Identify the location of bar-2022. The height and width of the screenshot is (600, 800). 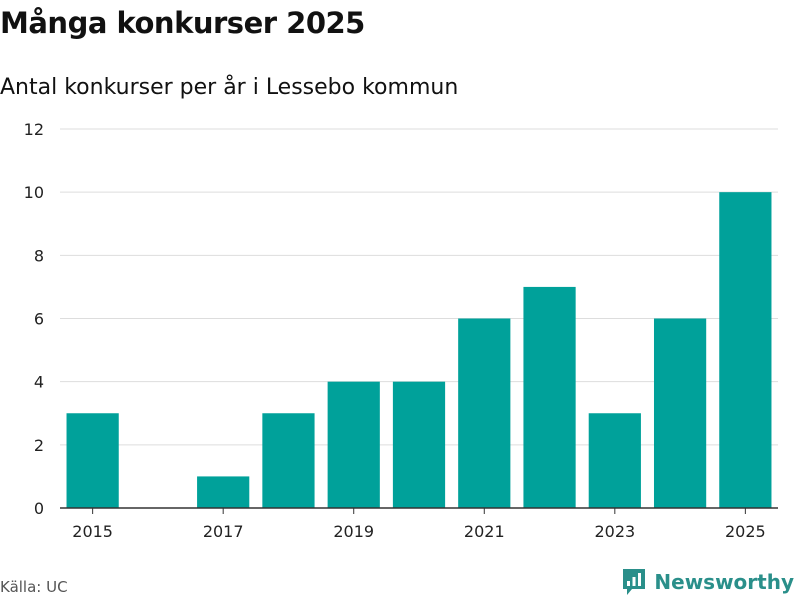
(549, 397).